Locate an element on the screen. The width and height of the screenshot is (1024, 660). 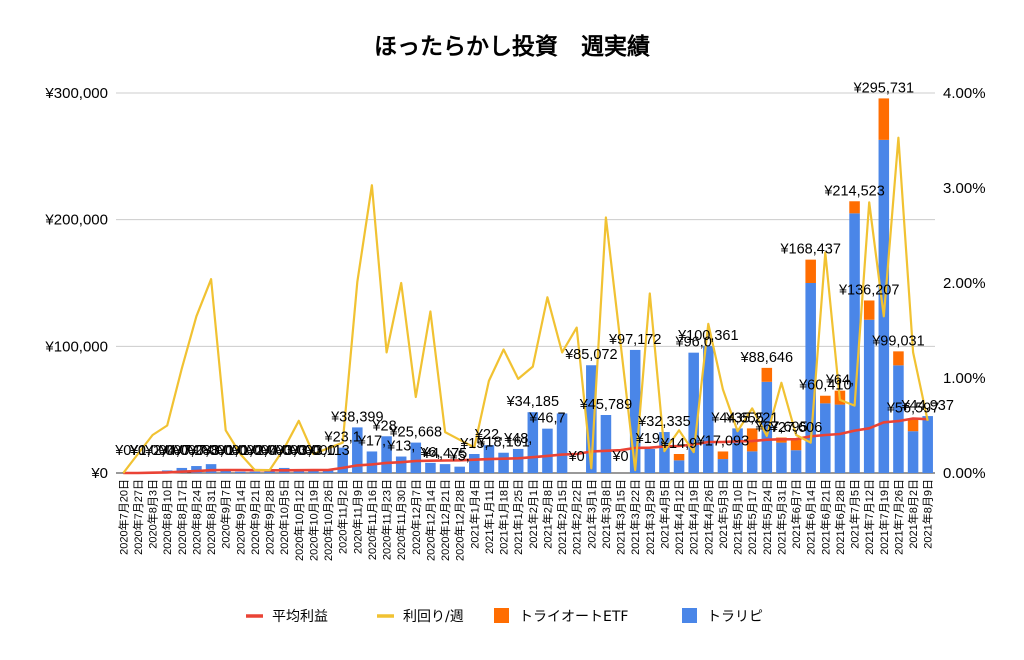
x-tick-label: 2020年9月7日 is located at coordinates (226, 514).